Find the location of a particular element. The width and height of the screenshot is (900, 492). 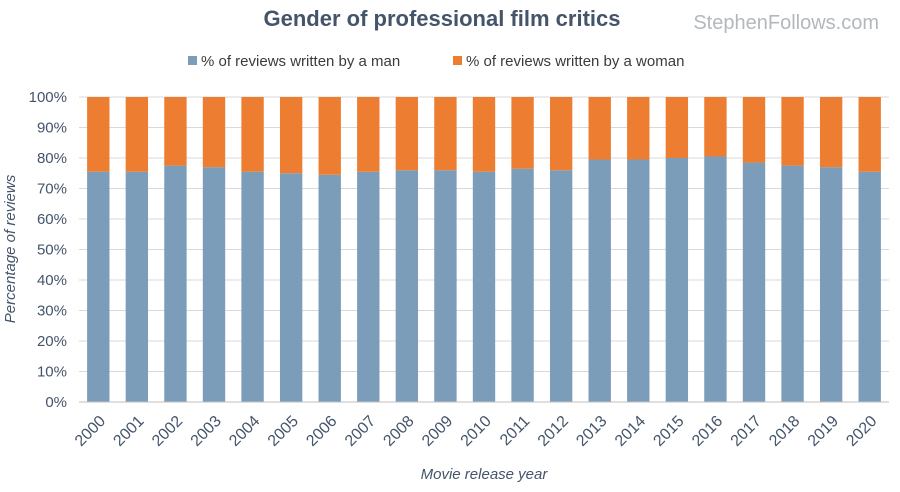

x-tick-label: 2006 is located at coordinates (321, 431).